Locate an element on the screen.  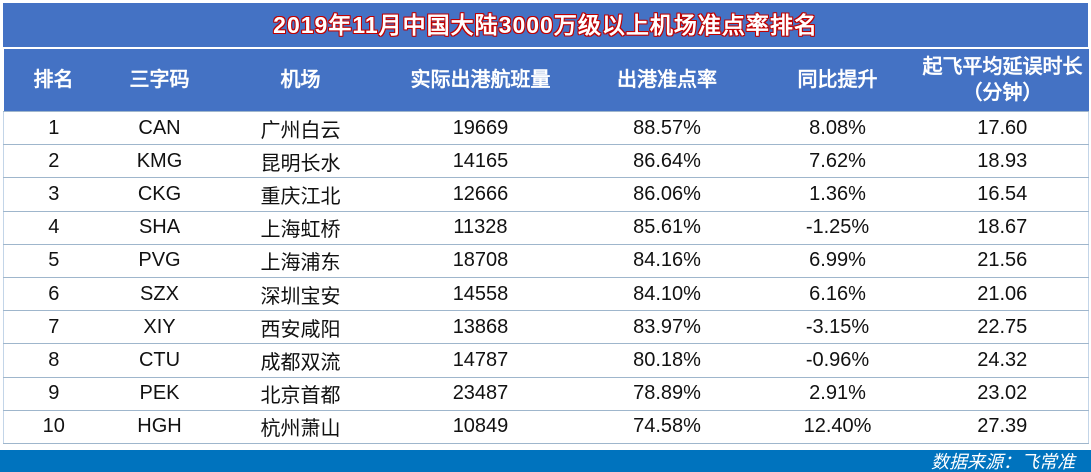
cell-avg-delay-min: 17.60 is located at coordinates (1002, 128).